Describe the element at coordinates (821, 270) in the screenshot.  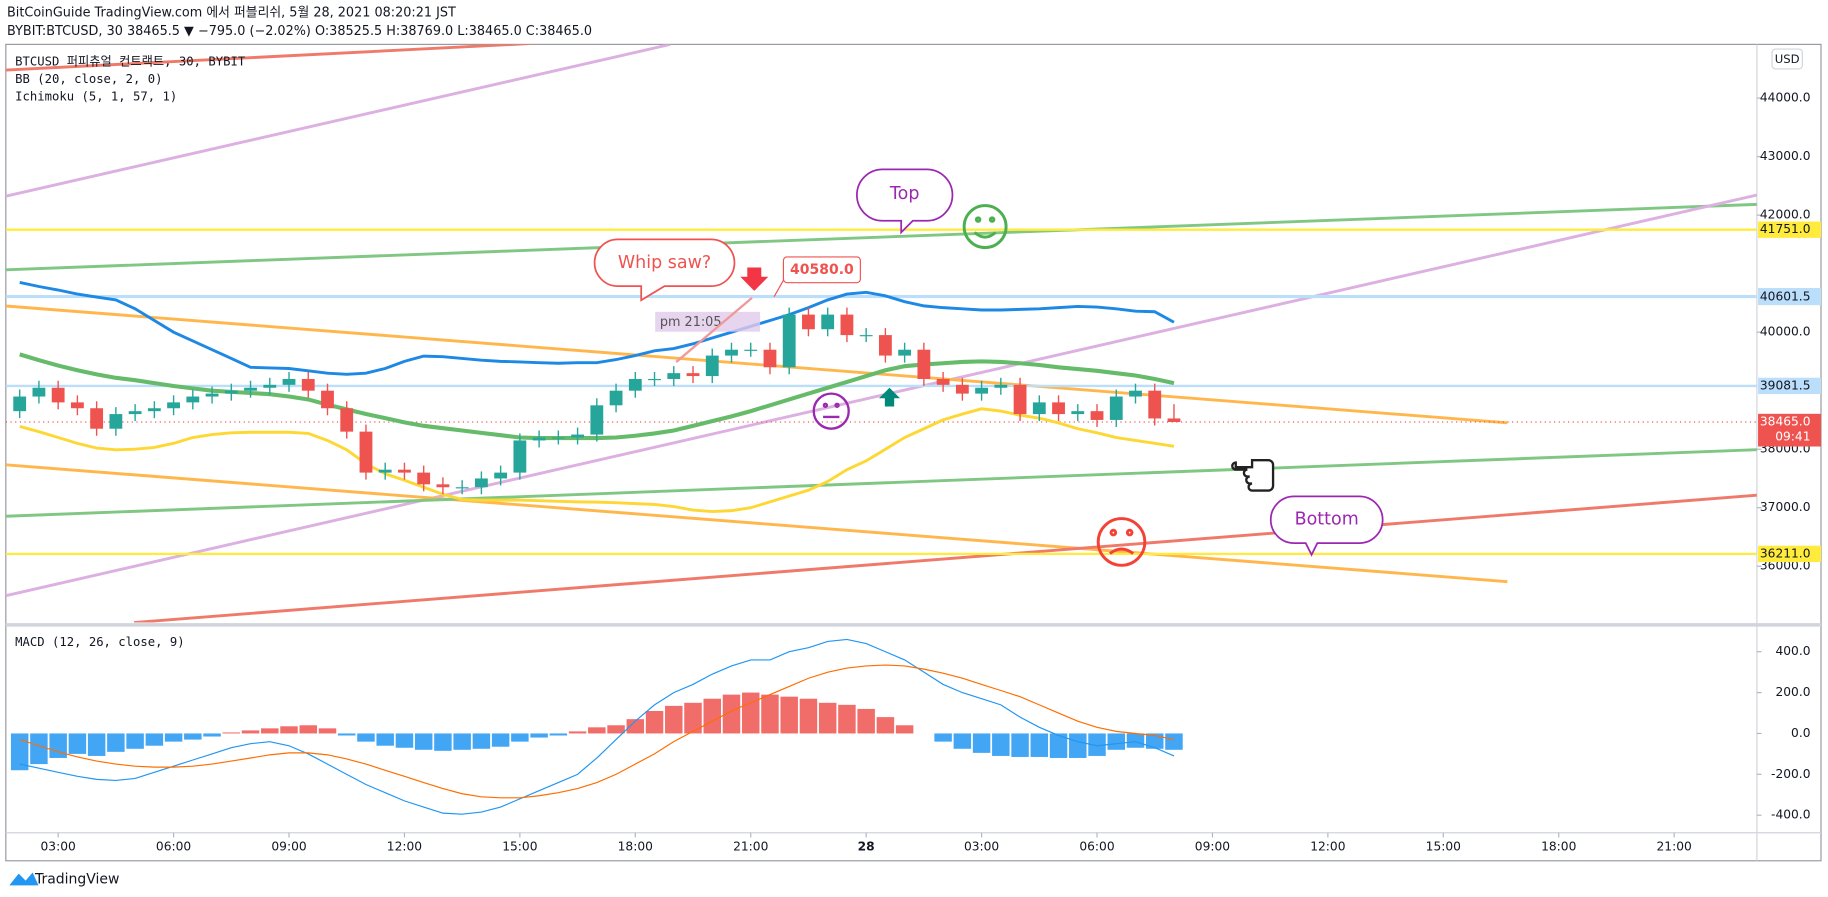
I see `price-note` at that location.